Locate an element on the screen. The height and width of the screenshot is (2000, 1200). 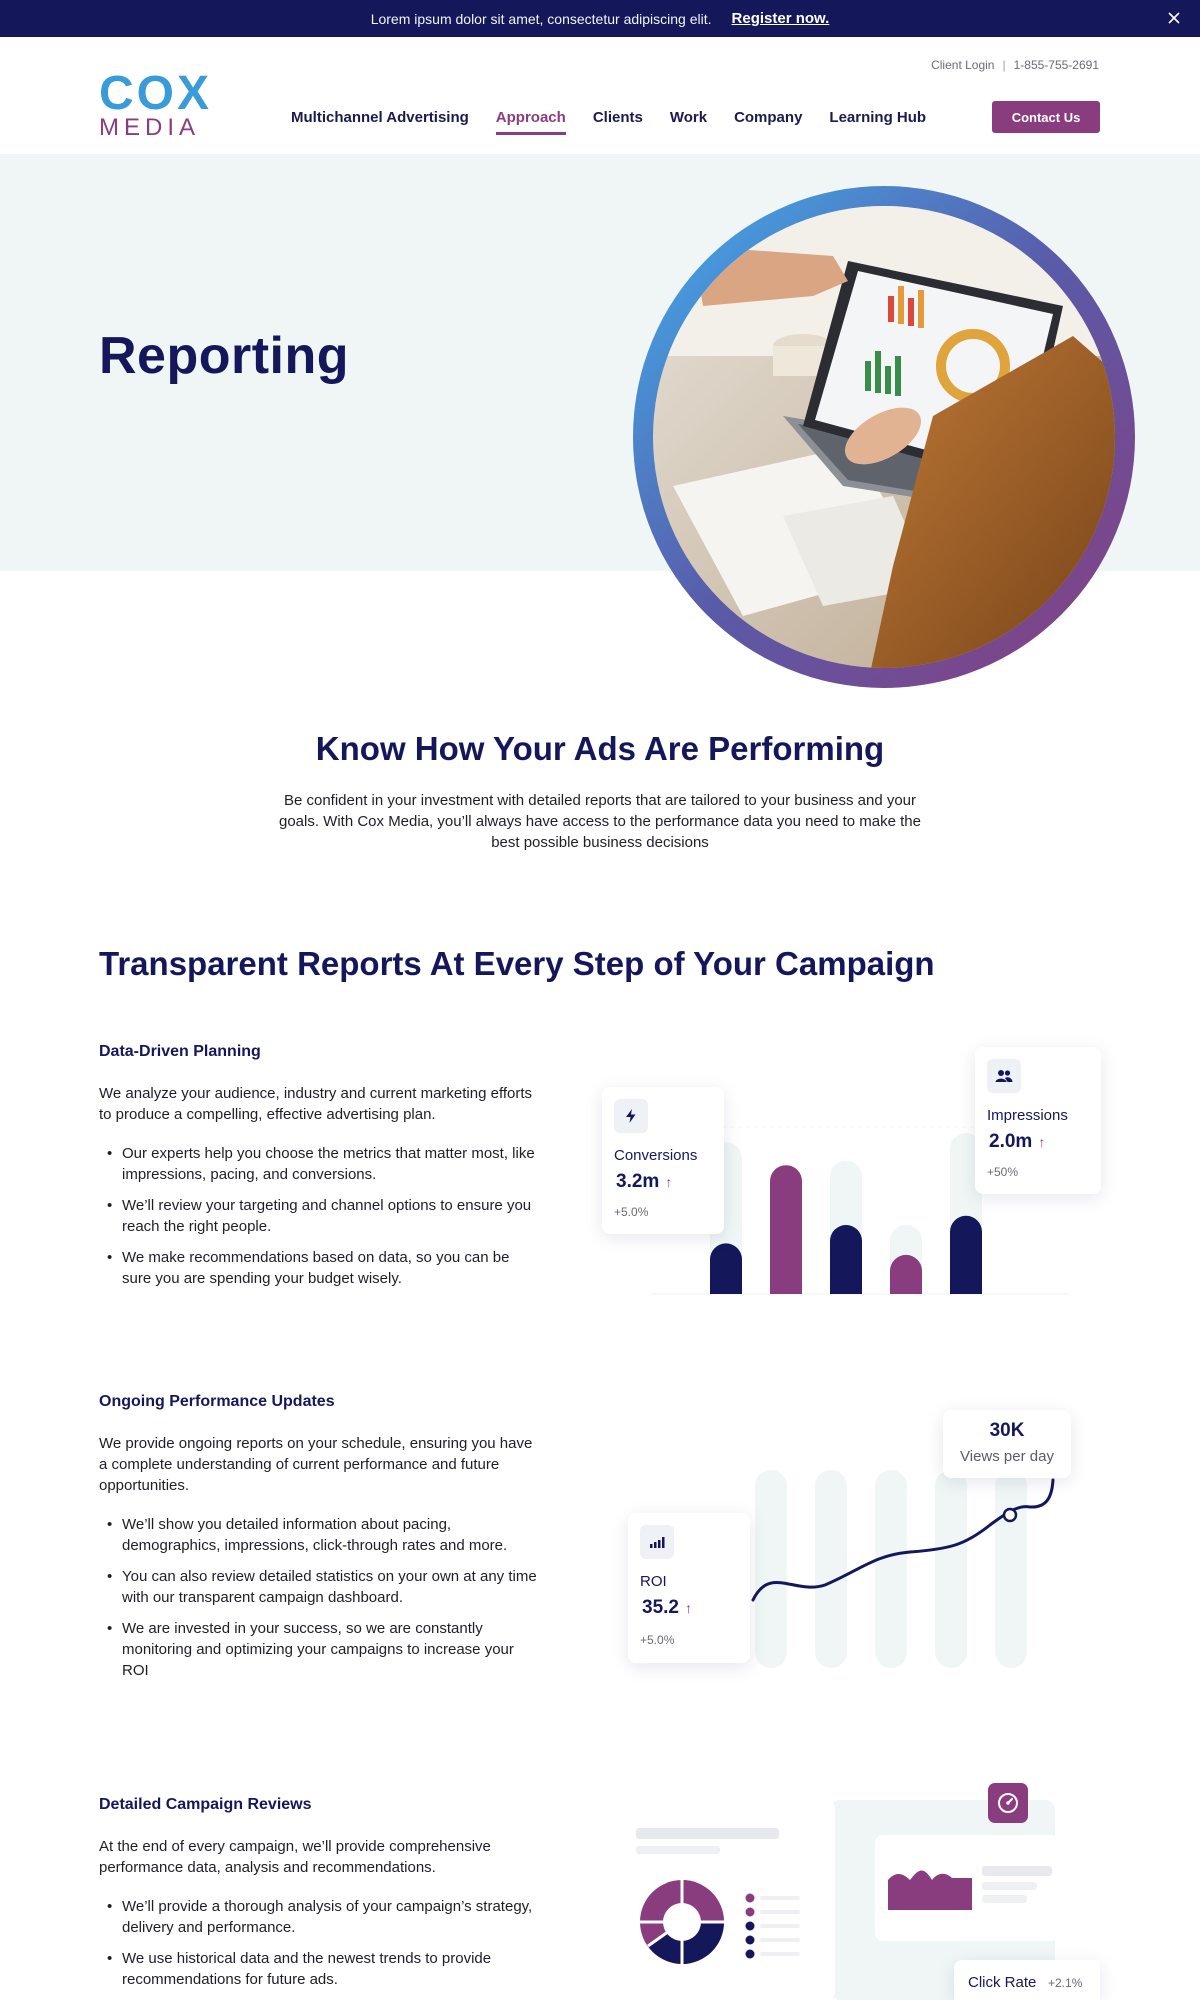
contact-us-button: Contact Us is located at coordinates (1046, 117).